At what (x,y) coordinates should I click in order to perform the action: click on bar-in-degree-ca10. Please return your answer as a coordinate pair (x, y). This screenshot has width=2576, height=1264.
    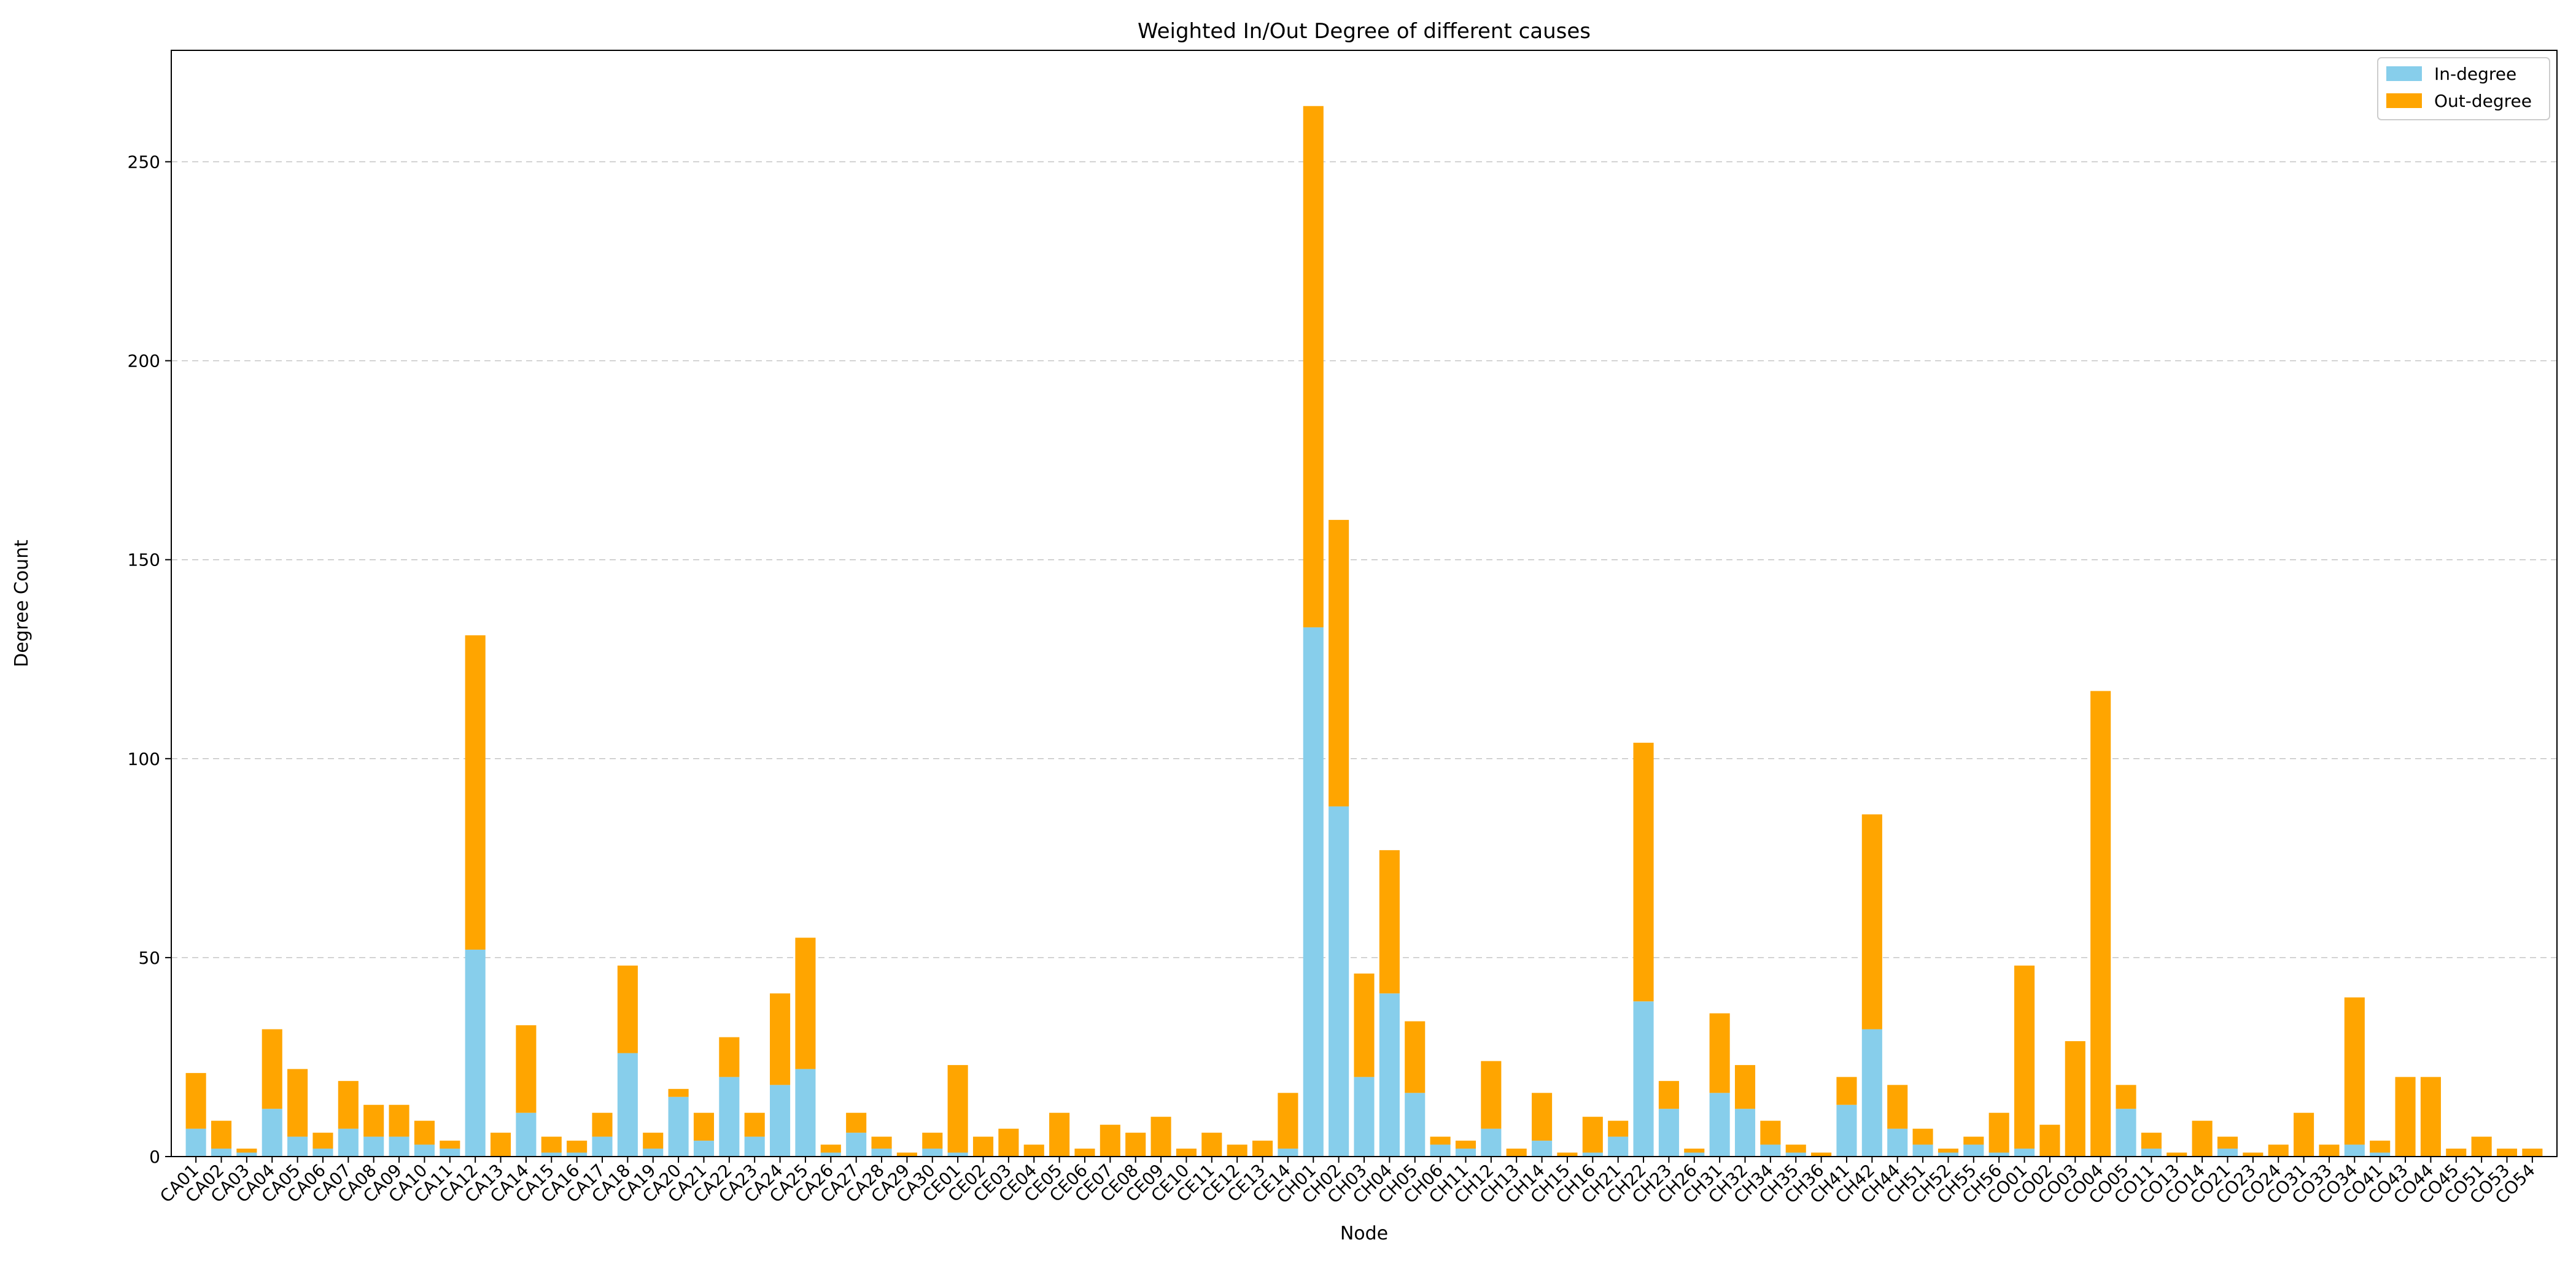
    Looking at the image, I should click on (424, 1150).